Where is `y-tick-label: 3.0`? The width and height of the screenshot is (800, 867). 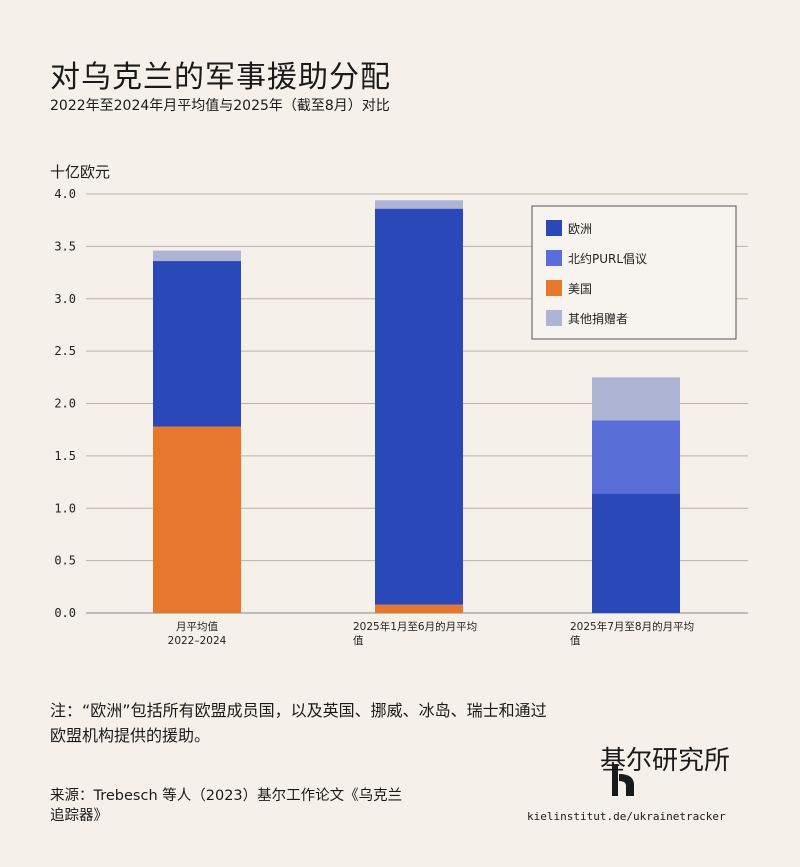 y-tick-label: 3.0 is located at coordinates (65, 299).